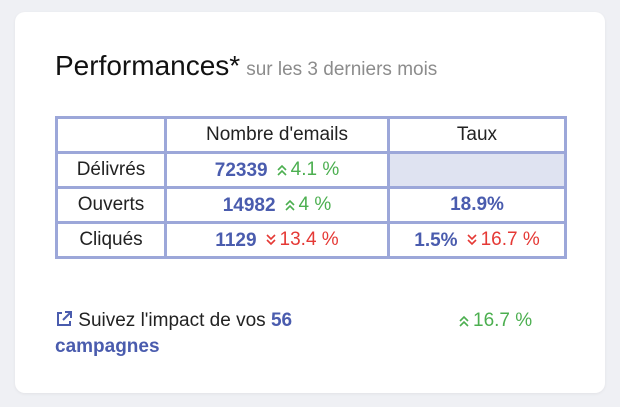  Describe the element at coordinates (436, 240) in the screenshot. I see `rate: 1.5%` at that location.